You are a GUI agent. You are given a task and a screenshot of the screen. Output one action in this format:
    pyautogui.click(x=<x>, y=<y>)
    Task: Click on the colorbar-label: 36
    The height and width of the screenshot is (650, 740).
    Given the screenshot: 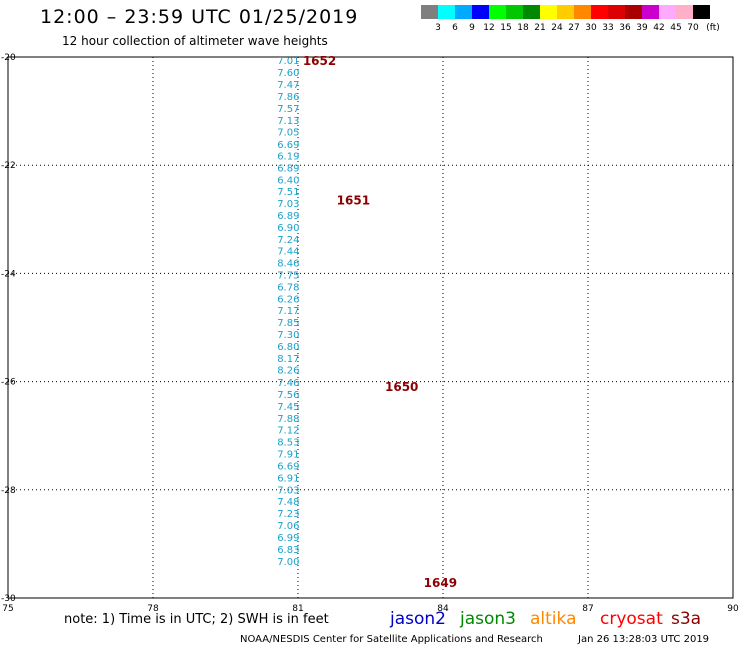 What is the action you would take?
    pyautogui.click(x=625, y=28)
    